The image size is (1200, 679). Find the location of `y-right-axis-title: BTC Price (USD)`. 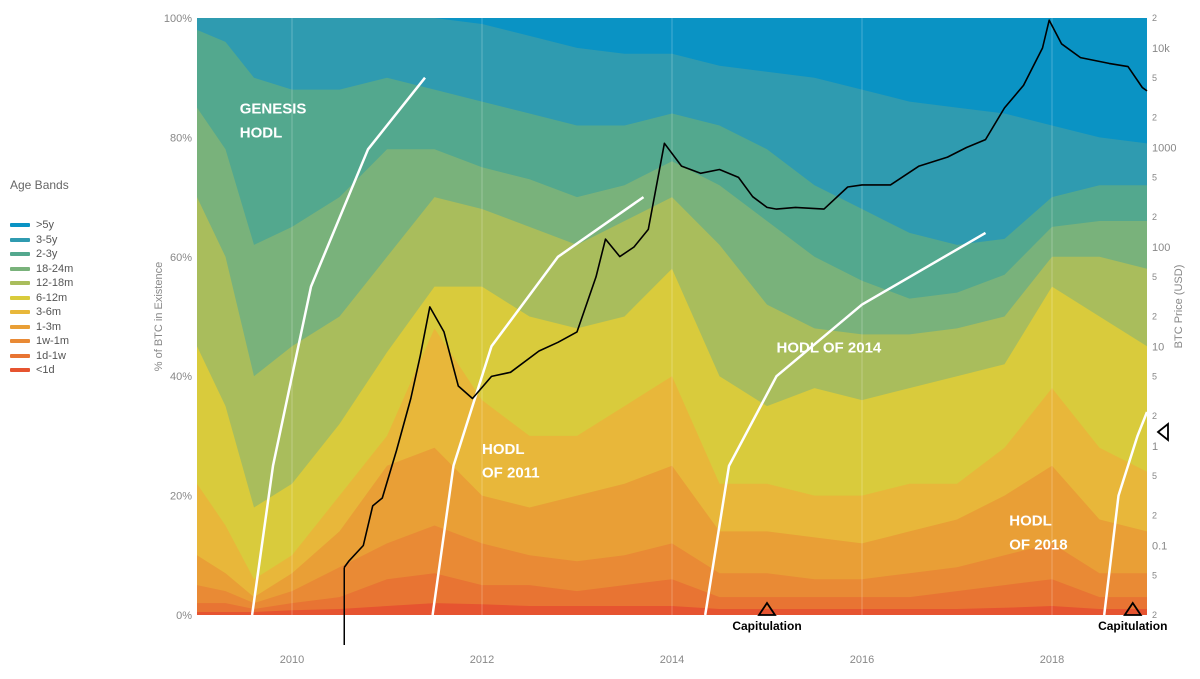

y-right-axis-title: BTC Price (USD) is located at coordinates (1179, 307).